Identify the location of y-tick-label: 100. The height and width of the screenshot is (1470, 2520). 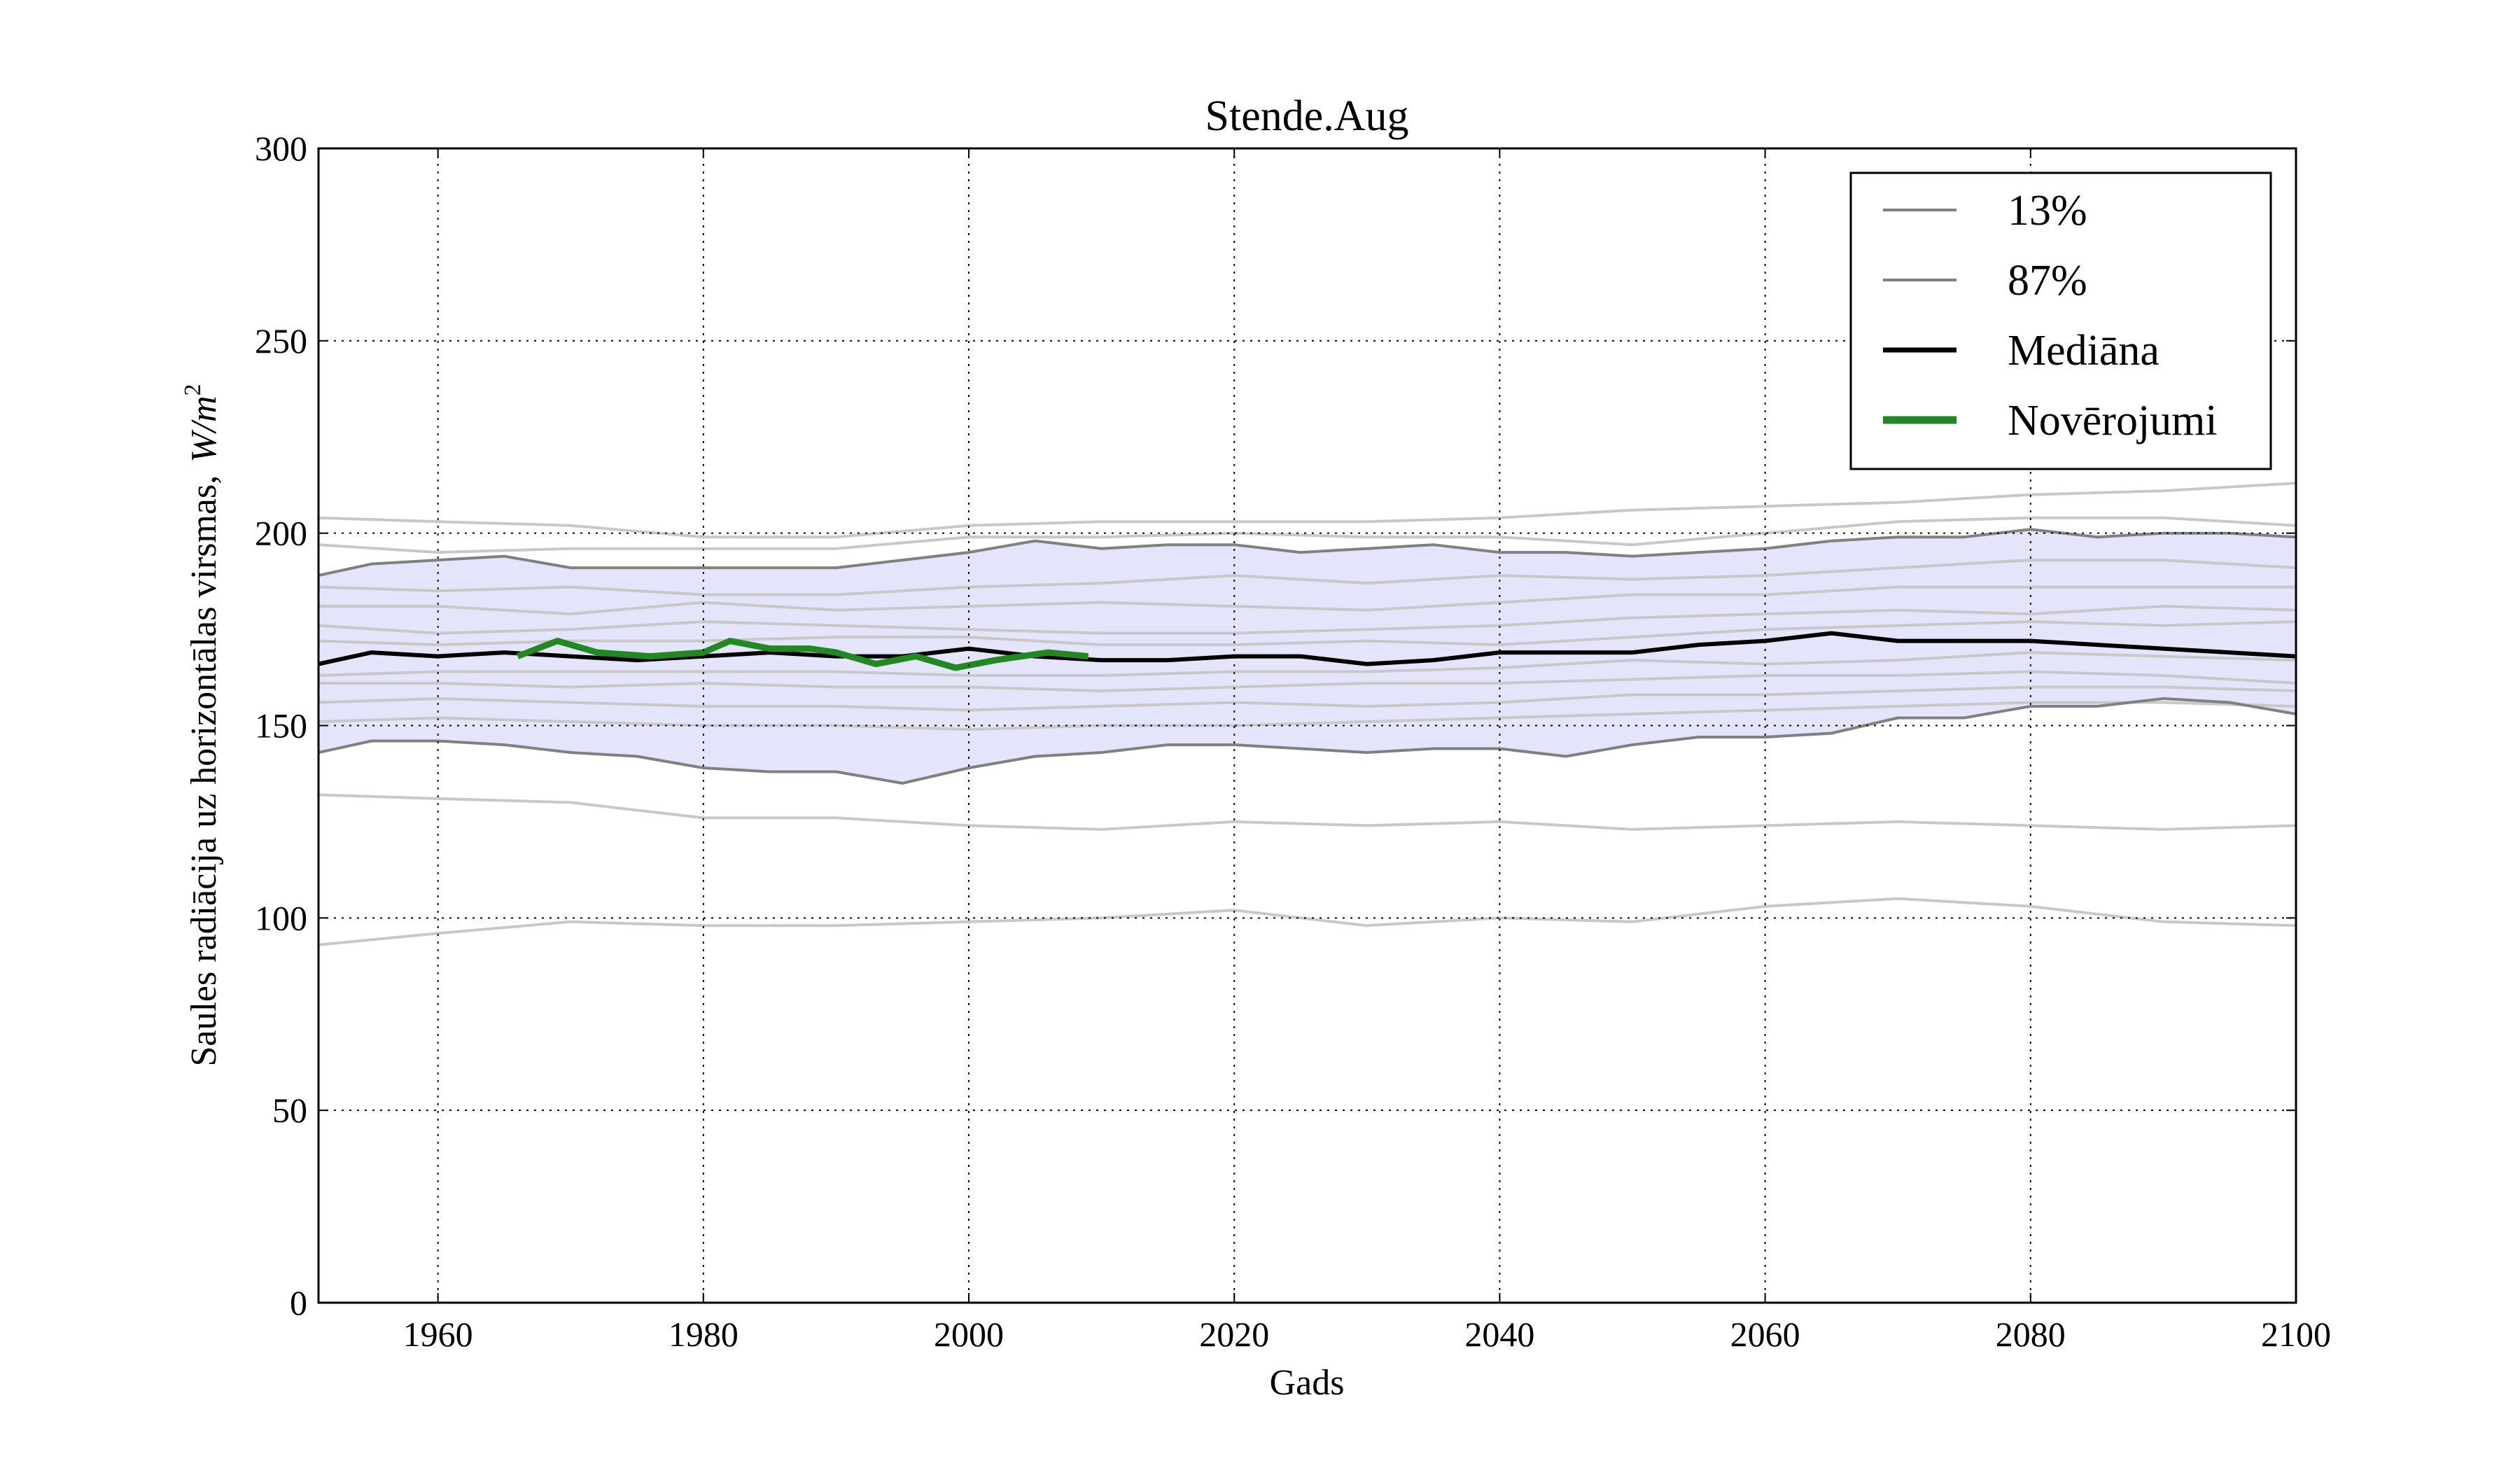
(281, 917).